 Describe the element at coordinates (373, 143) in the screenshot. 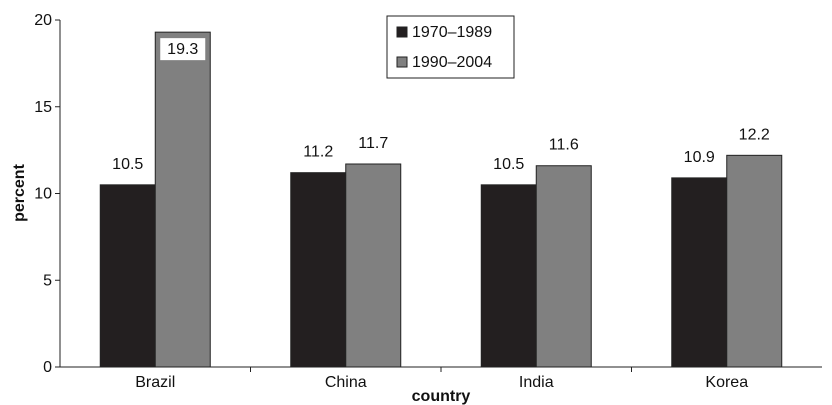

I see `data-label-china-1990-2004: 11.7` at that location.